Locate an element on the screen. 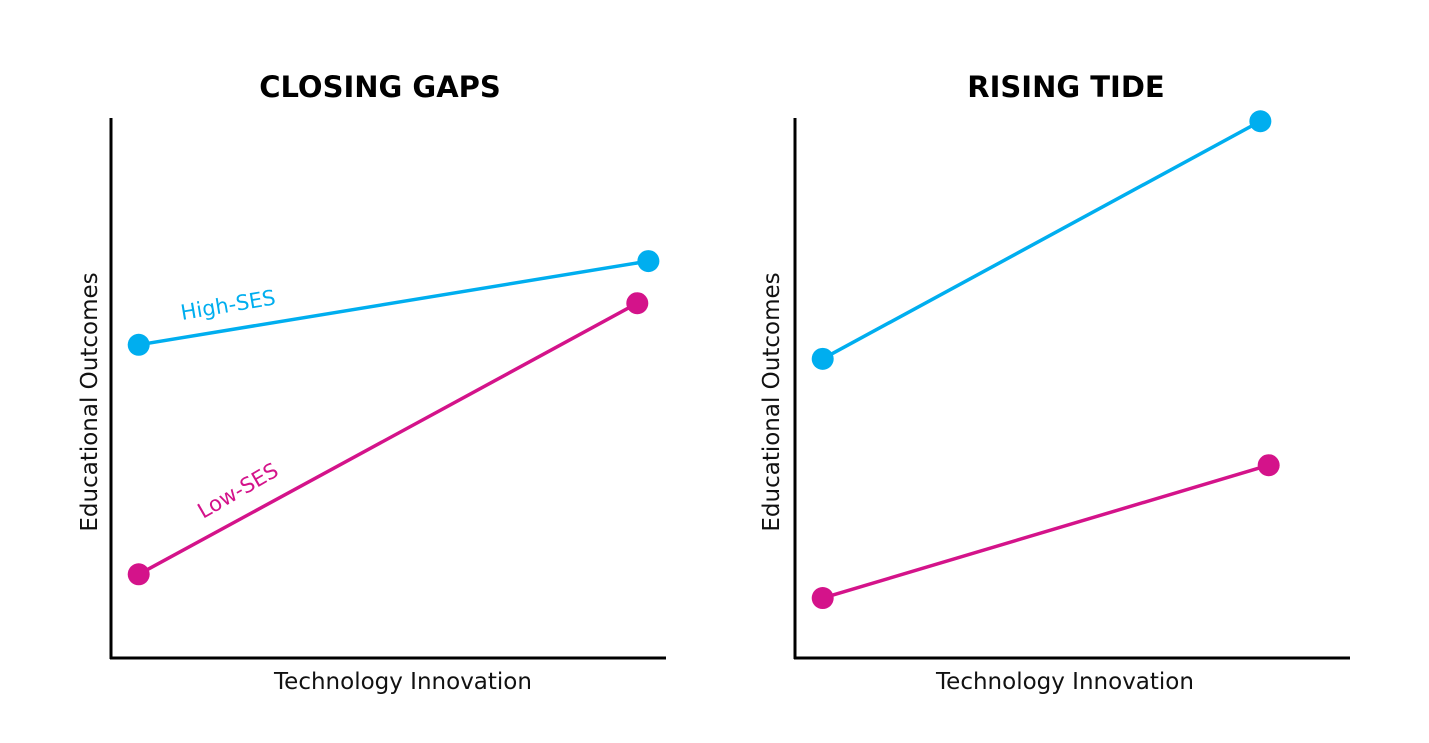 The image size is (1429, 743). x-axis-label-left: Technology Innovation is located at coordinates (402, 682).